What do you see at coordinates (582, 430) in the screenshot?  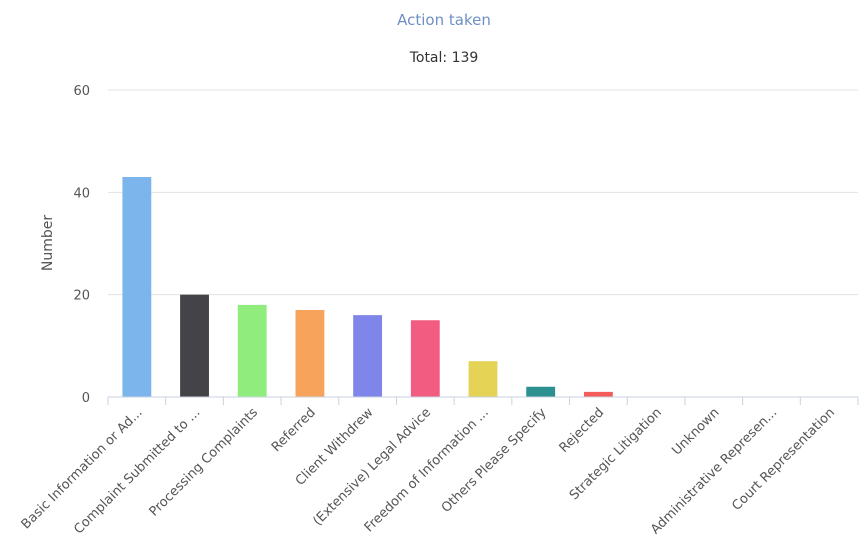 I see `x-tick-label: Rejected` at bounding box center [582, 430].